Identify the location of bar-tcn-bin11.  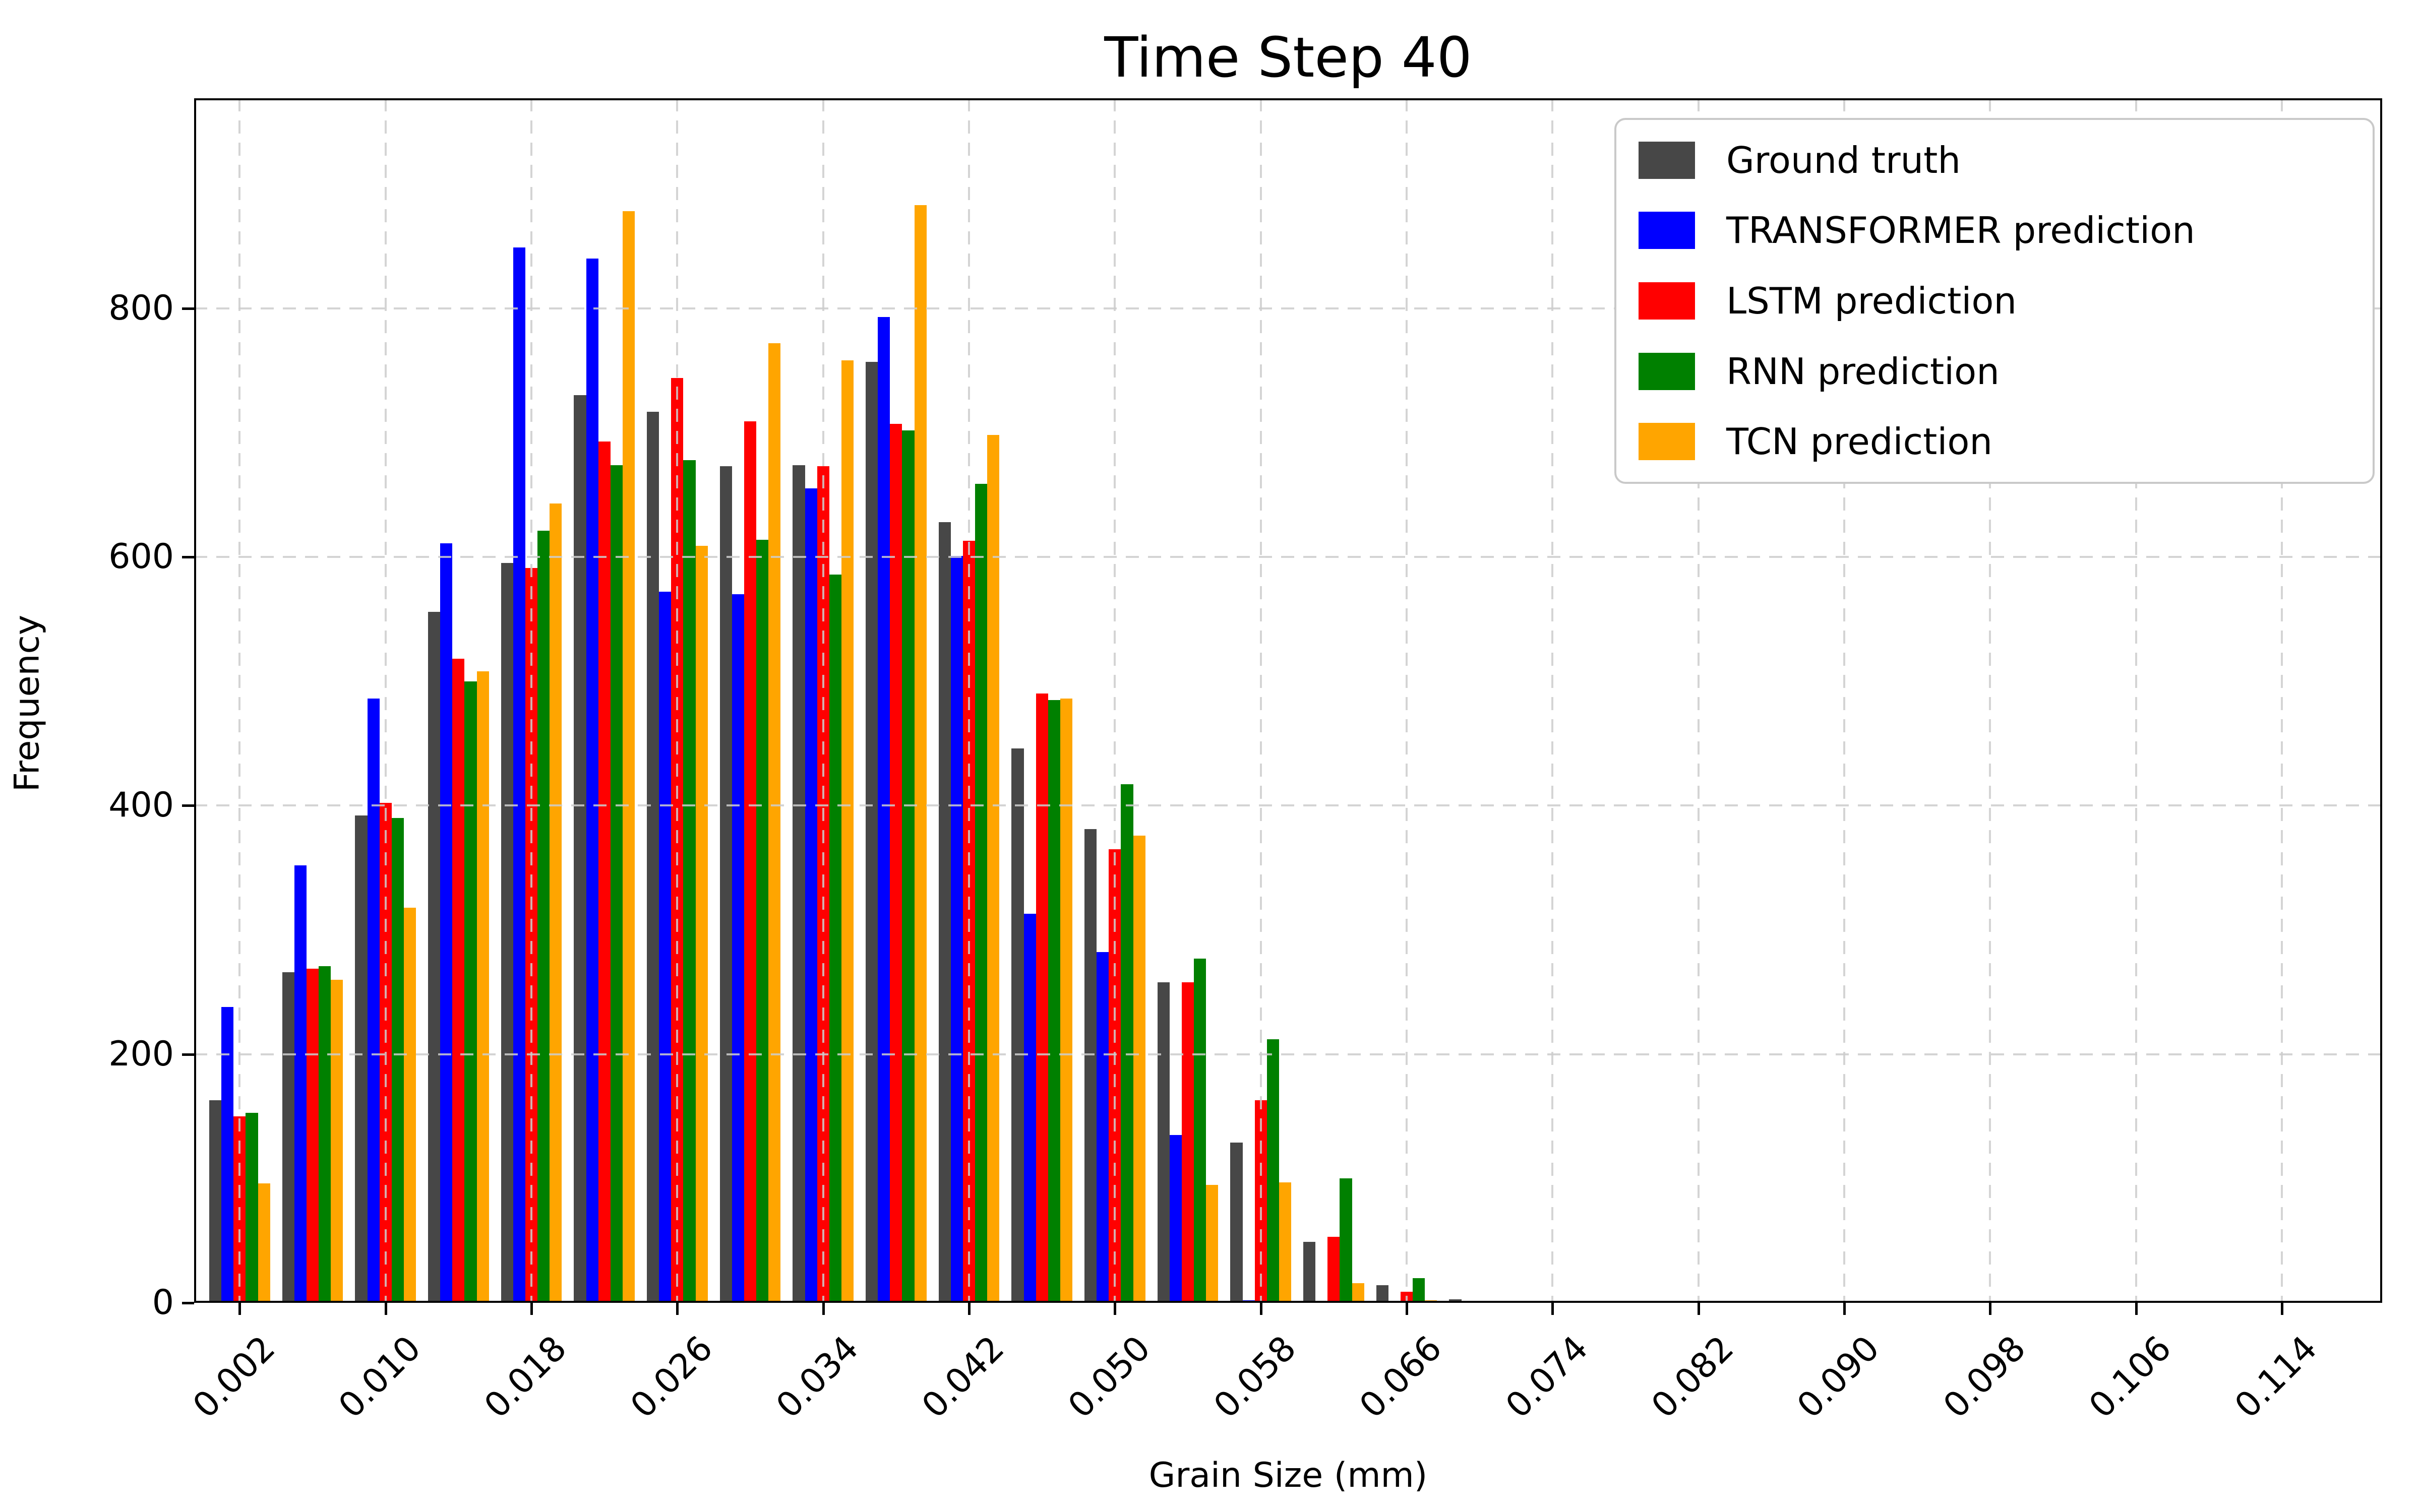
(1066, 1001).